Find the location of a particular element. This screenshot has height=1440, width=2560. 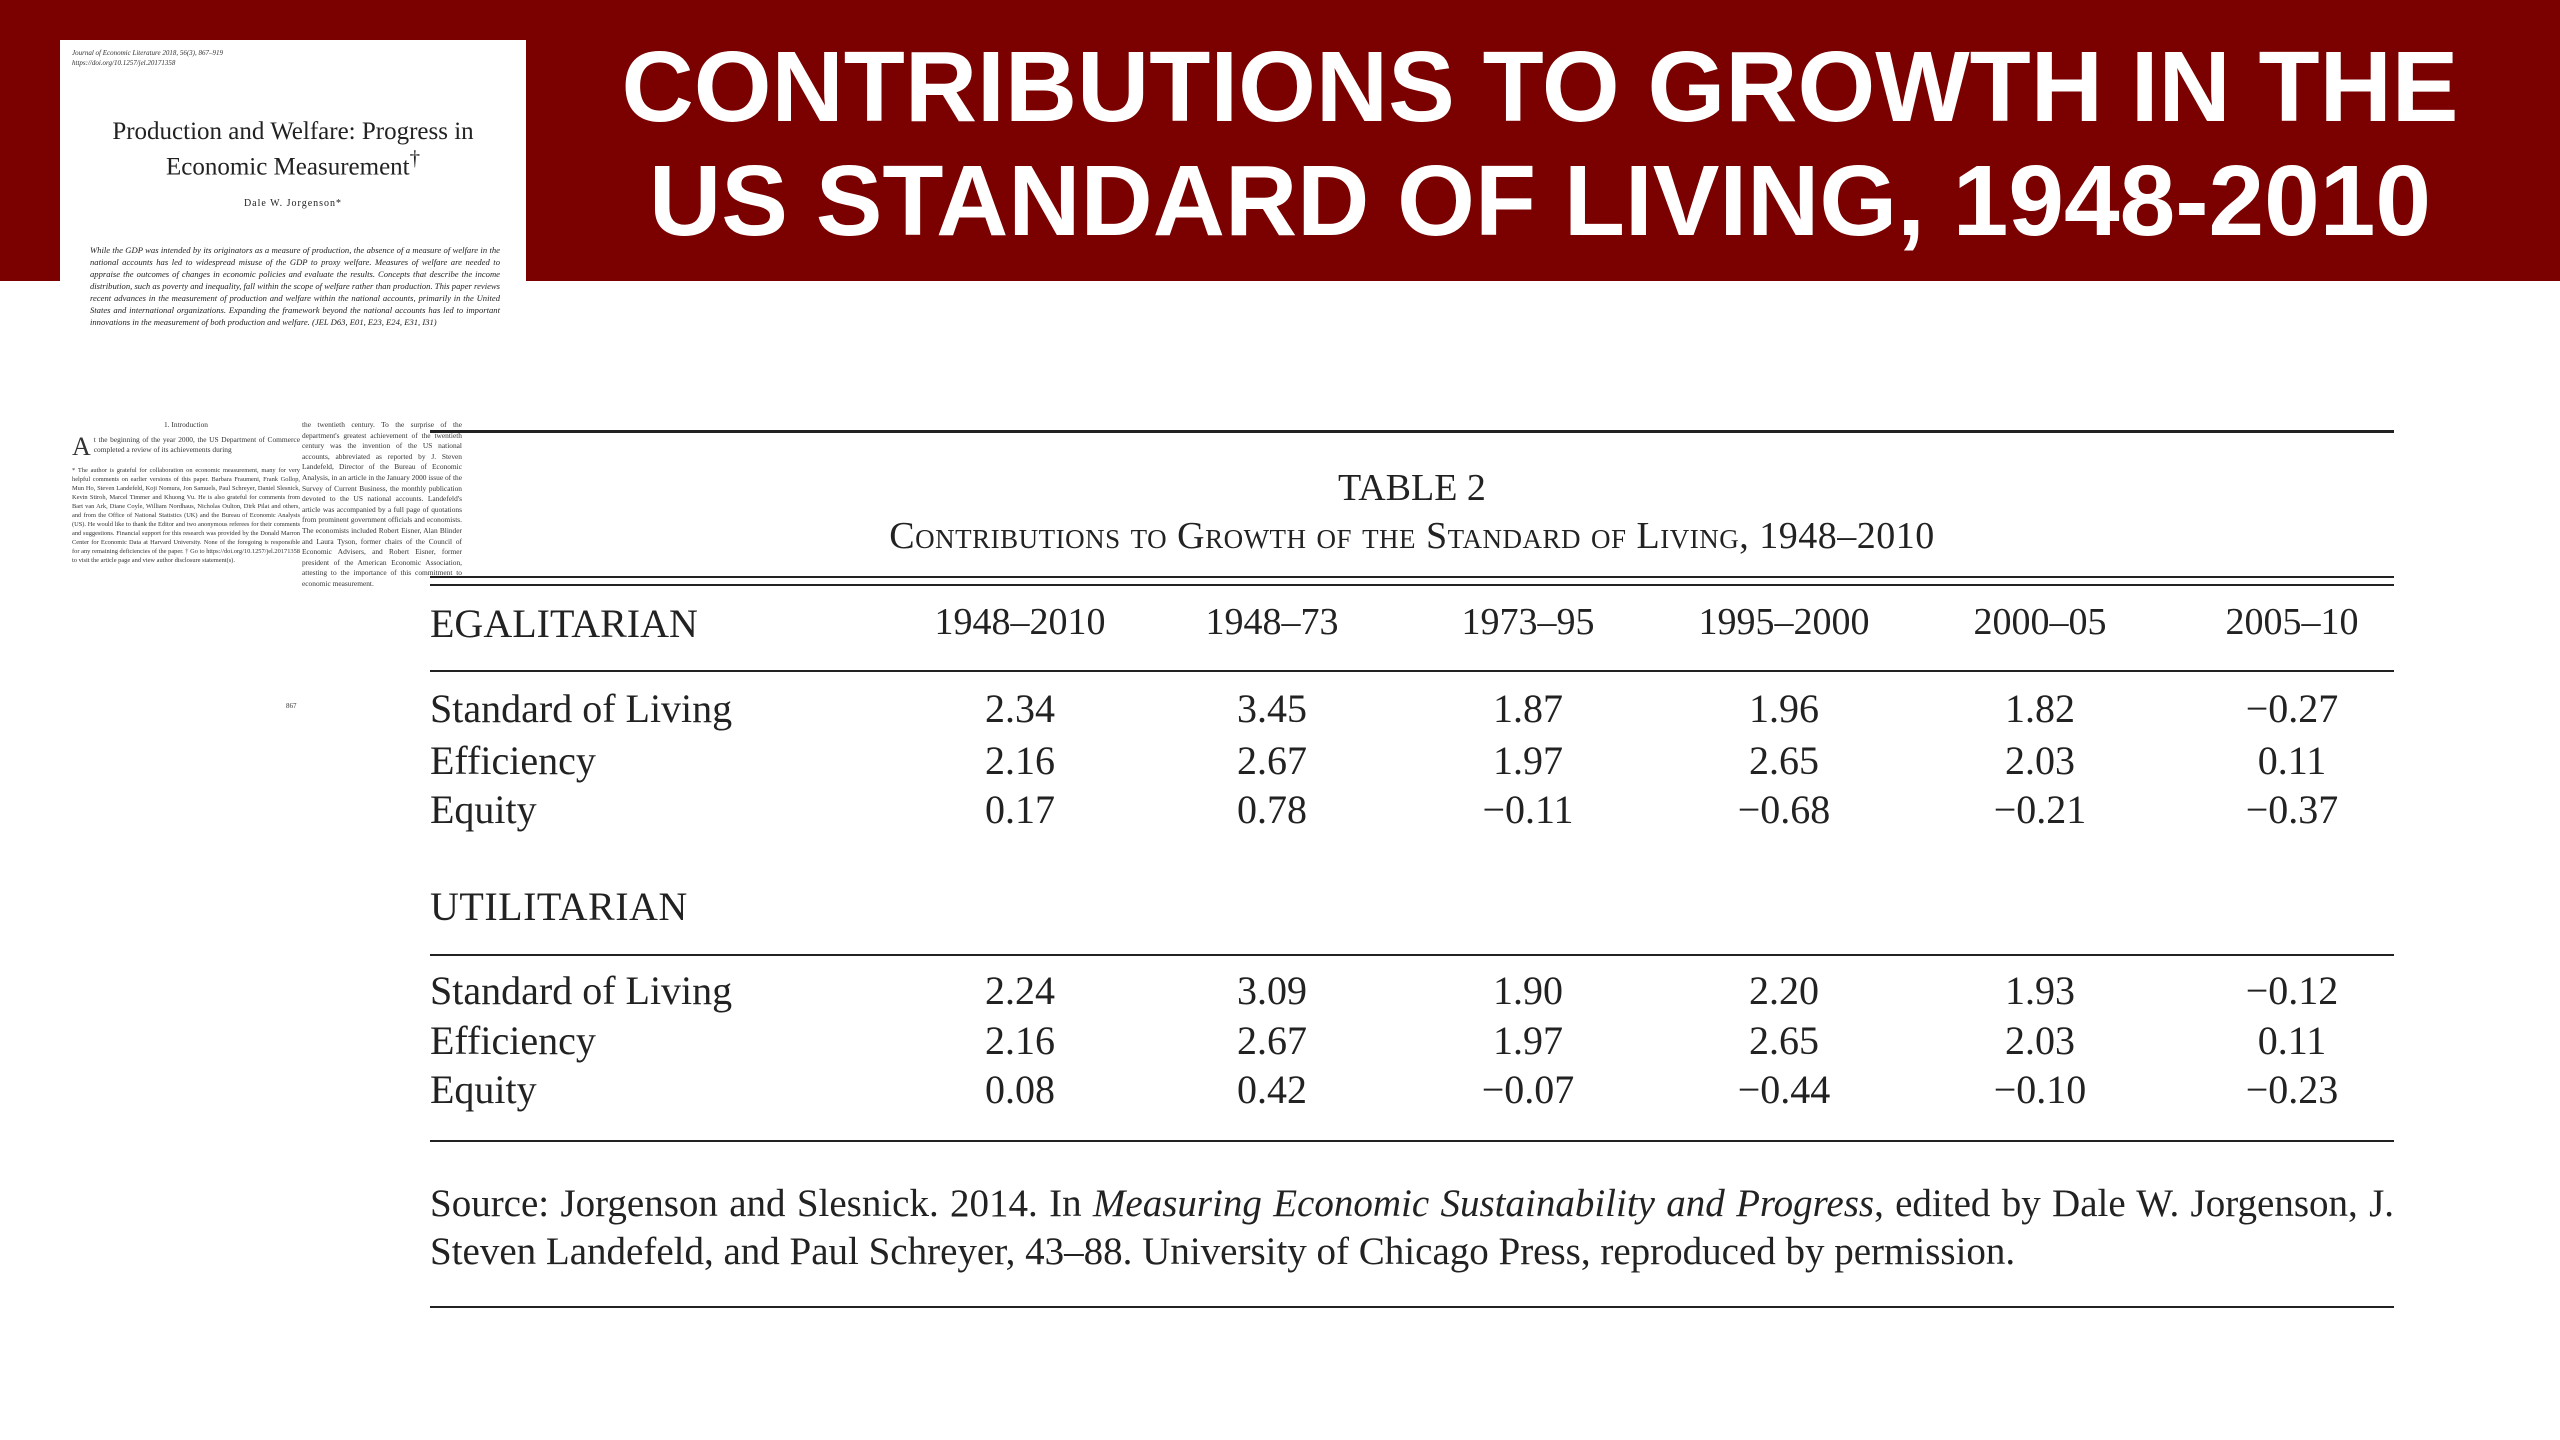

table-cell: −0.68 is located at coordinates (1784, 809).